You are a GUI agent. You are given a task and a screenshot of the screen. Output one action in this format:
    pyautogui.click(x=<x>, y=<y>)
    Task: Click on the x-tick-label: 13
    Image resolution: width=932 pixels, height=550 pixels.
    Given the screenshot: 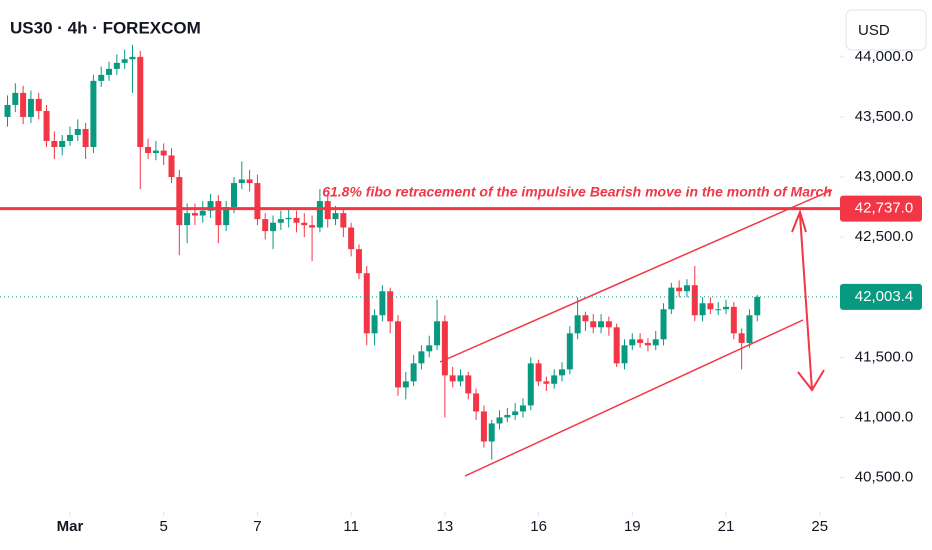 What is the action you would take?
    pyautogui.click(x=445, y=526)
    